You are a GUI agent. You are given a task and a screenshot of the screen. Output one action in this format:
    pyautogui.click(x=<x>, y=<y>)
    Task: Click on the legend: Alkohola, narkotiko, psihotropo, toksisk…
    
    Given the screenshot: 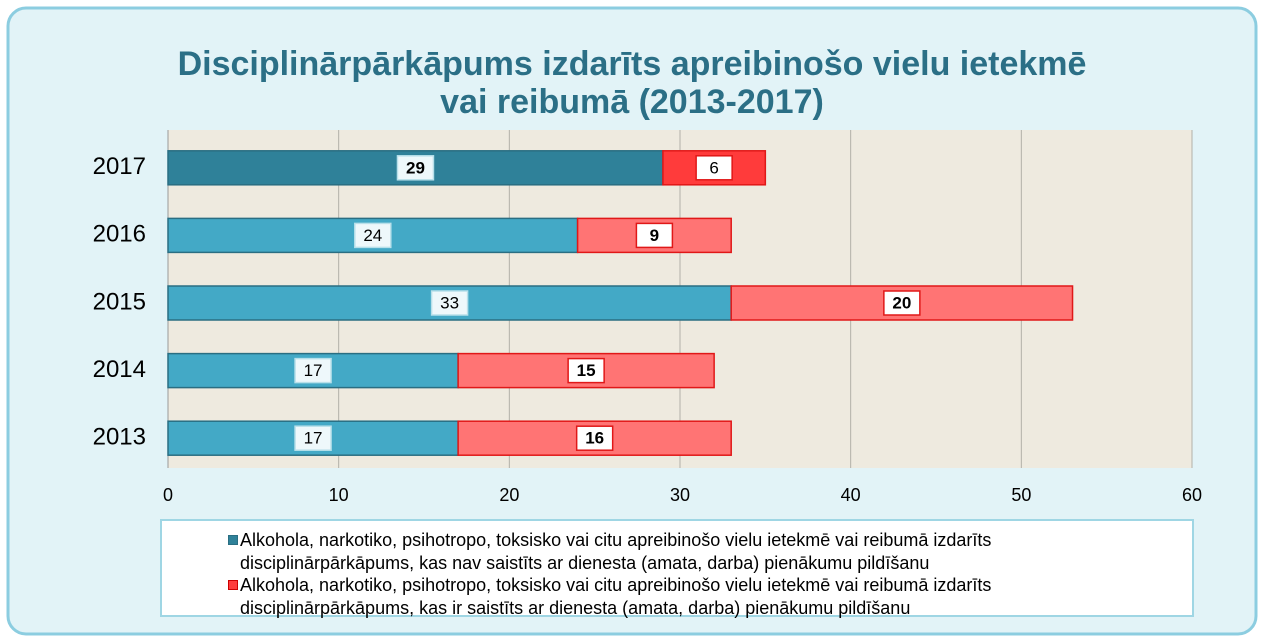 What is the action you would take?
    pyautogui.click(x=677, y=569)
    